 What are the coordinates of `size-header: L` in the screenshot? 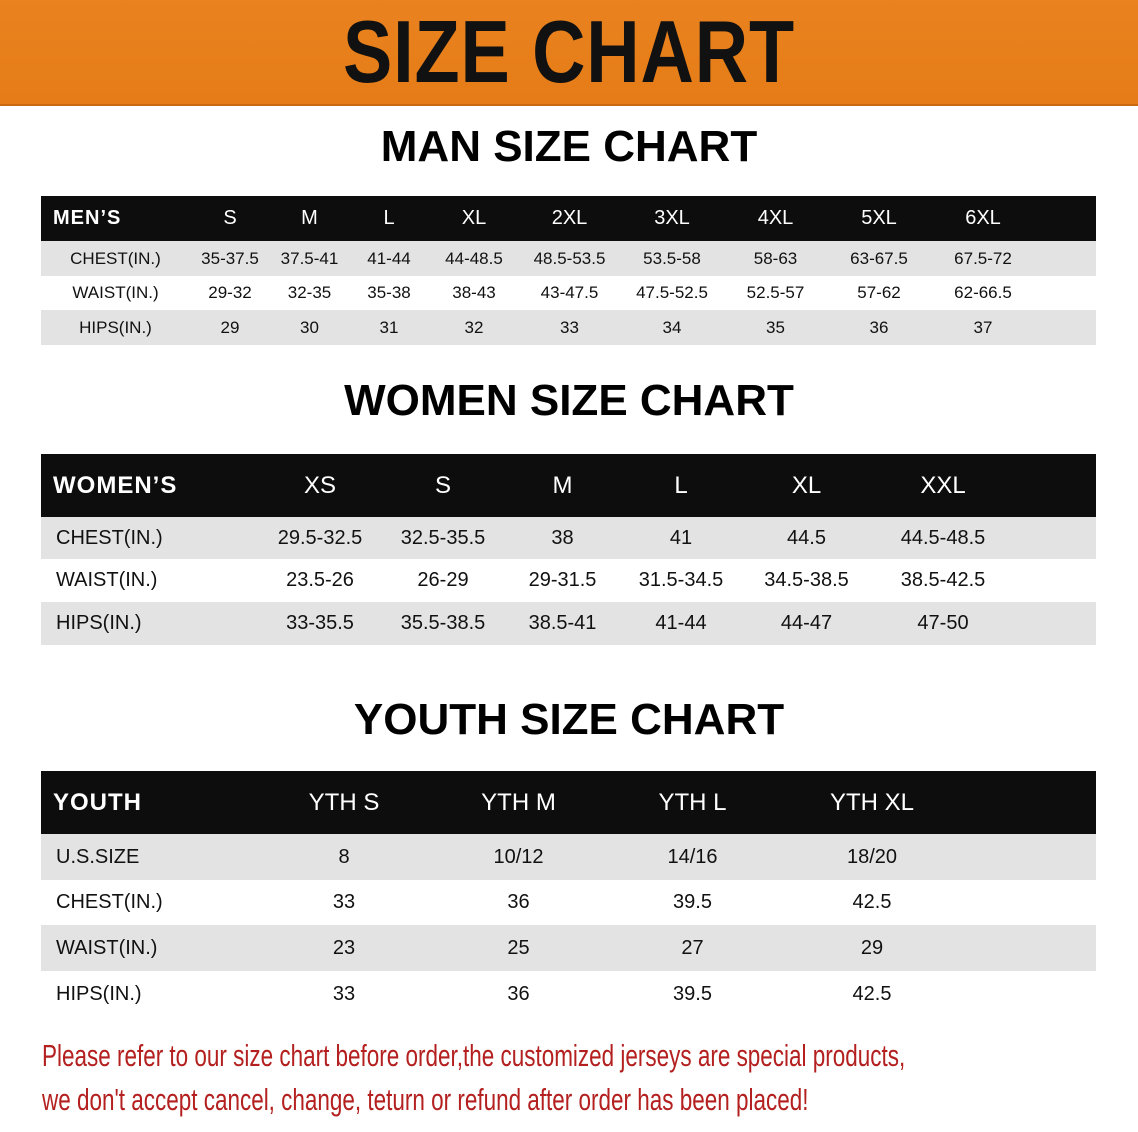 It's located at (389, 218).